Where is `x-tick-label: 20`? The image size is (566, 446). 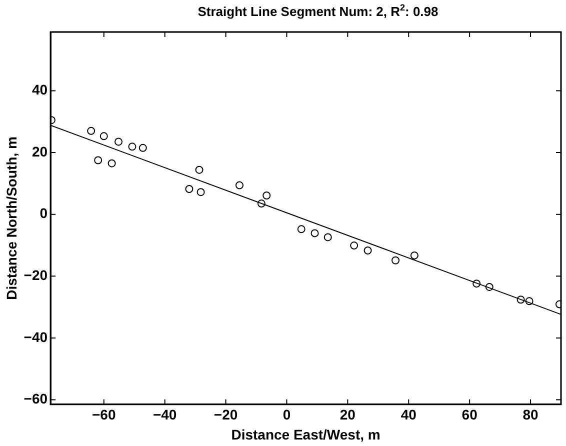 x-tick-label: 20 is located at coordinates (348, 414).